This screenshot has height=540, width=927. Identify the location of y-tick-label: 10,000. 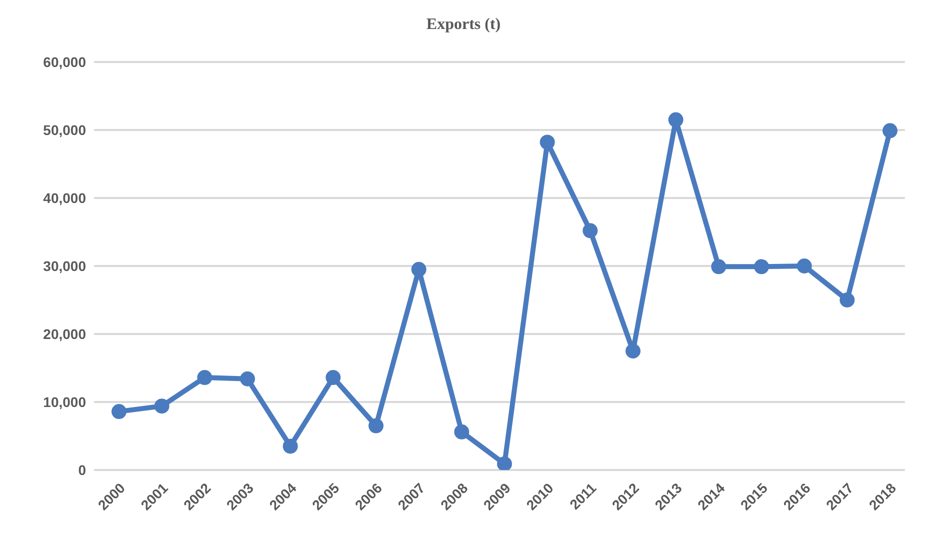
(64, 402).